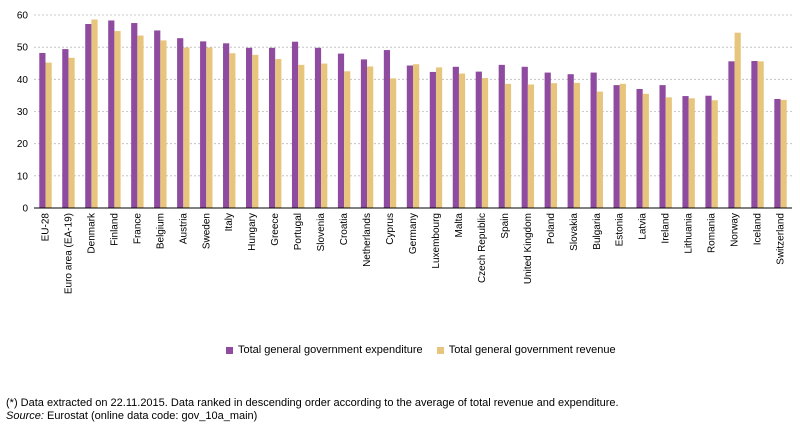 The width and height of the screenshot is (800, 425). What do you see at coordinates (482, 248) in the screenshot?
I see `category-label: Czech Republic` at bounding box center [482, 248].